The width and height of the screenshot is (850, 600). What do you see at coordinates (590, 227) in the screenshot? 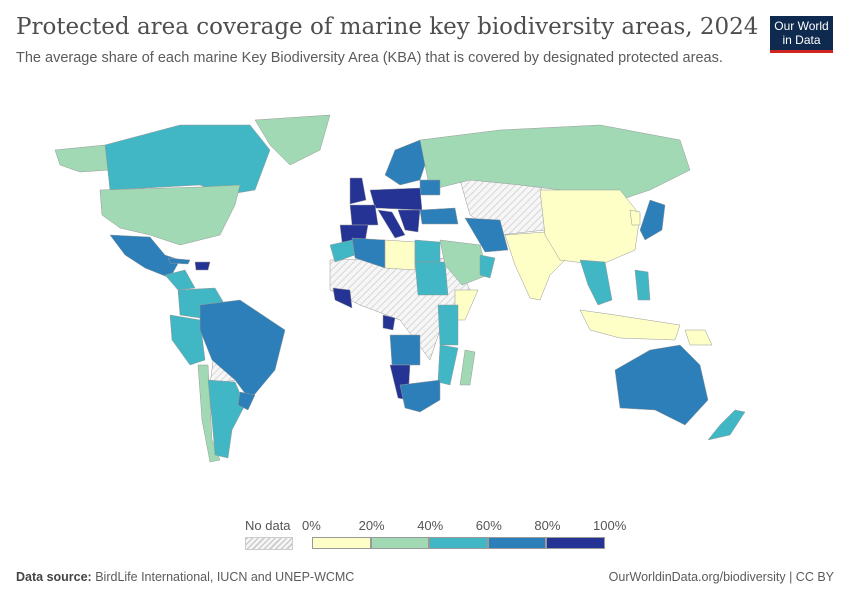
I see `region-china` at bounding box center [590, 227].